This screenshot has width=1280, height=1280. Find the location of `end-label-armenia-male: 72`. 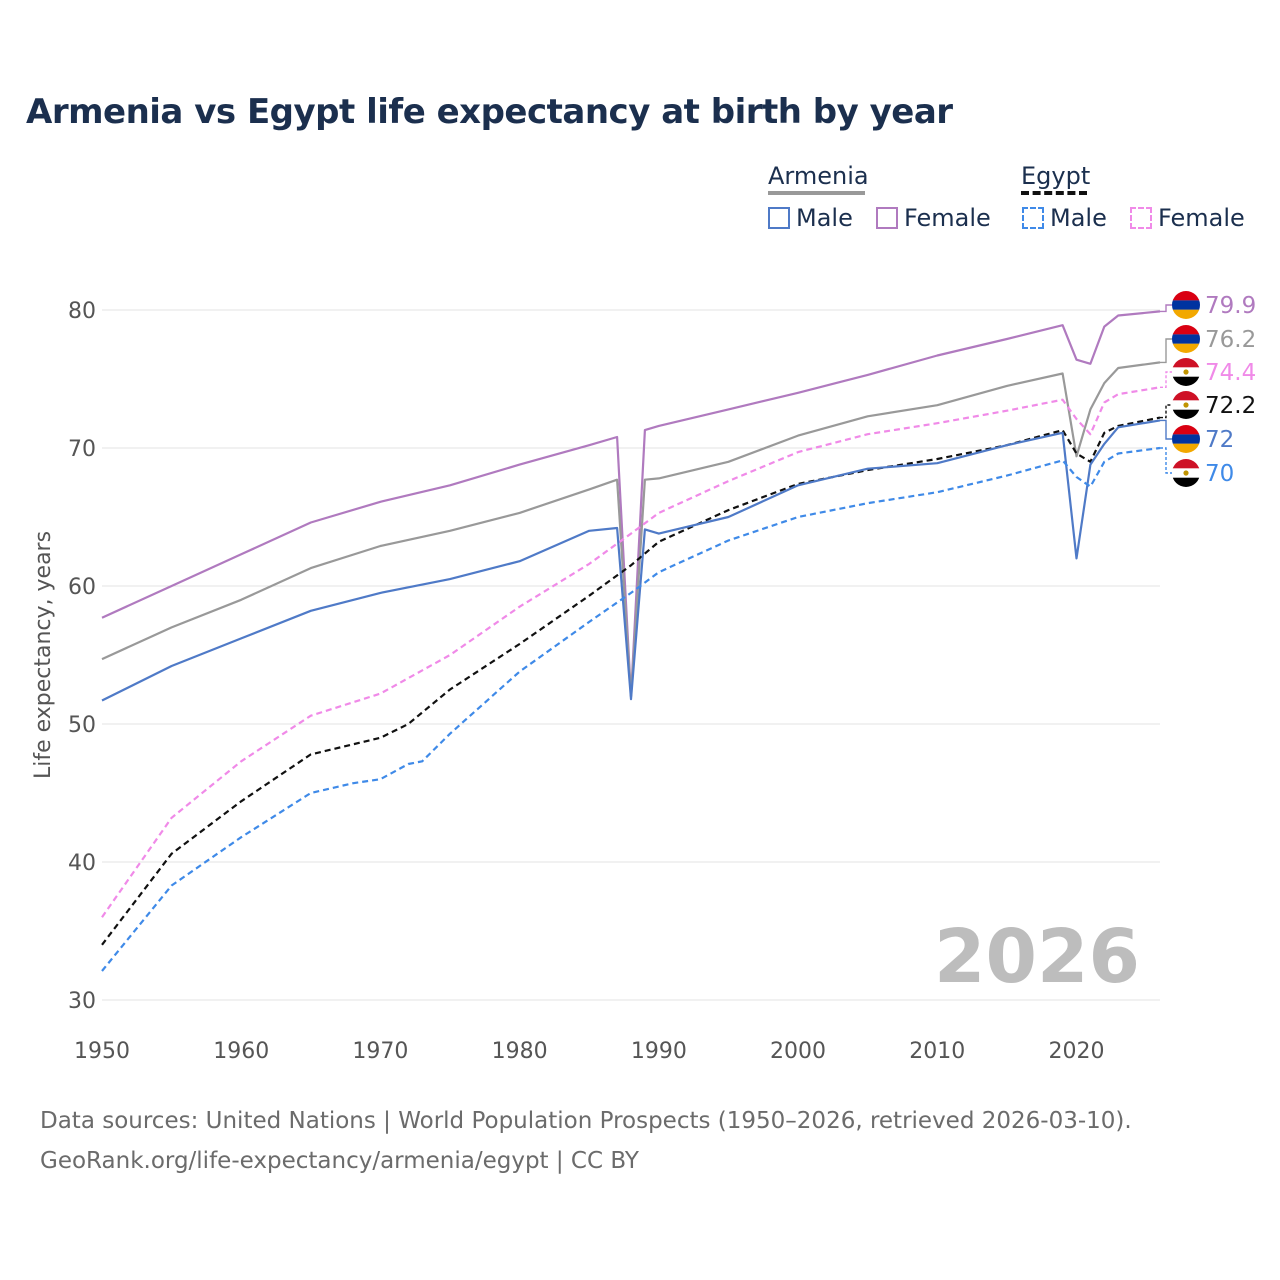

end-label-armenia-male: 72 is located at coordinates (1197, 436).